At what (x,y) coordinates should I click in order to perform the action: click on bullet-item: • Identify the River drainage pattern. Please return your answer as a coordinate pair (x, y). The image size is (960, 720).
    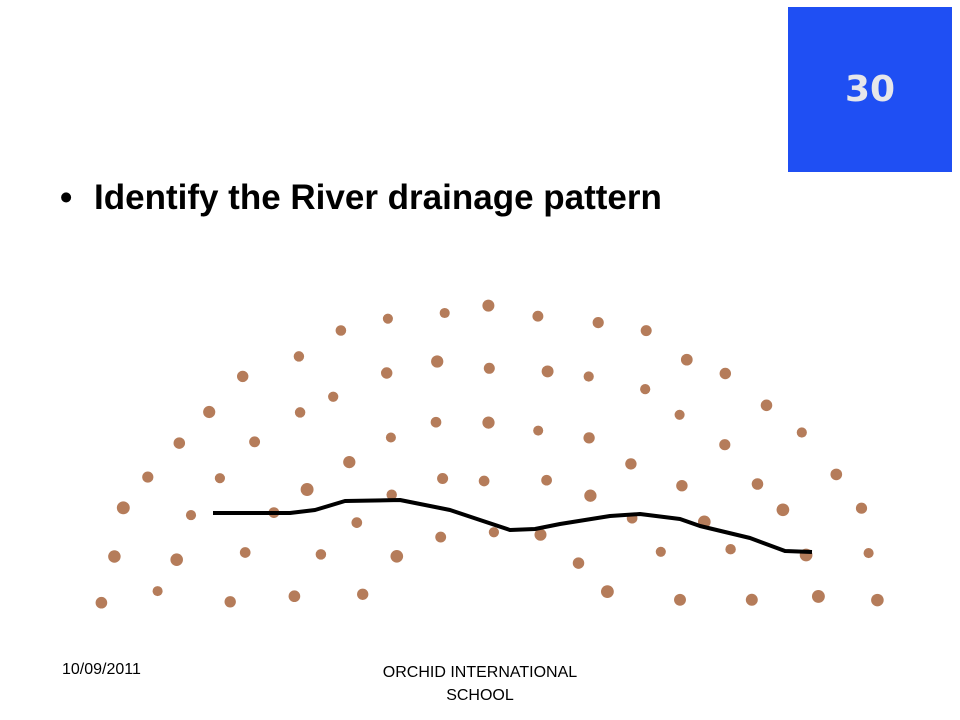
    Looking at the image, I should click on (361, 197).